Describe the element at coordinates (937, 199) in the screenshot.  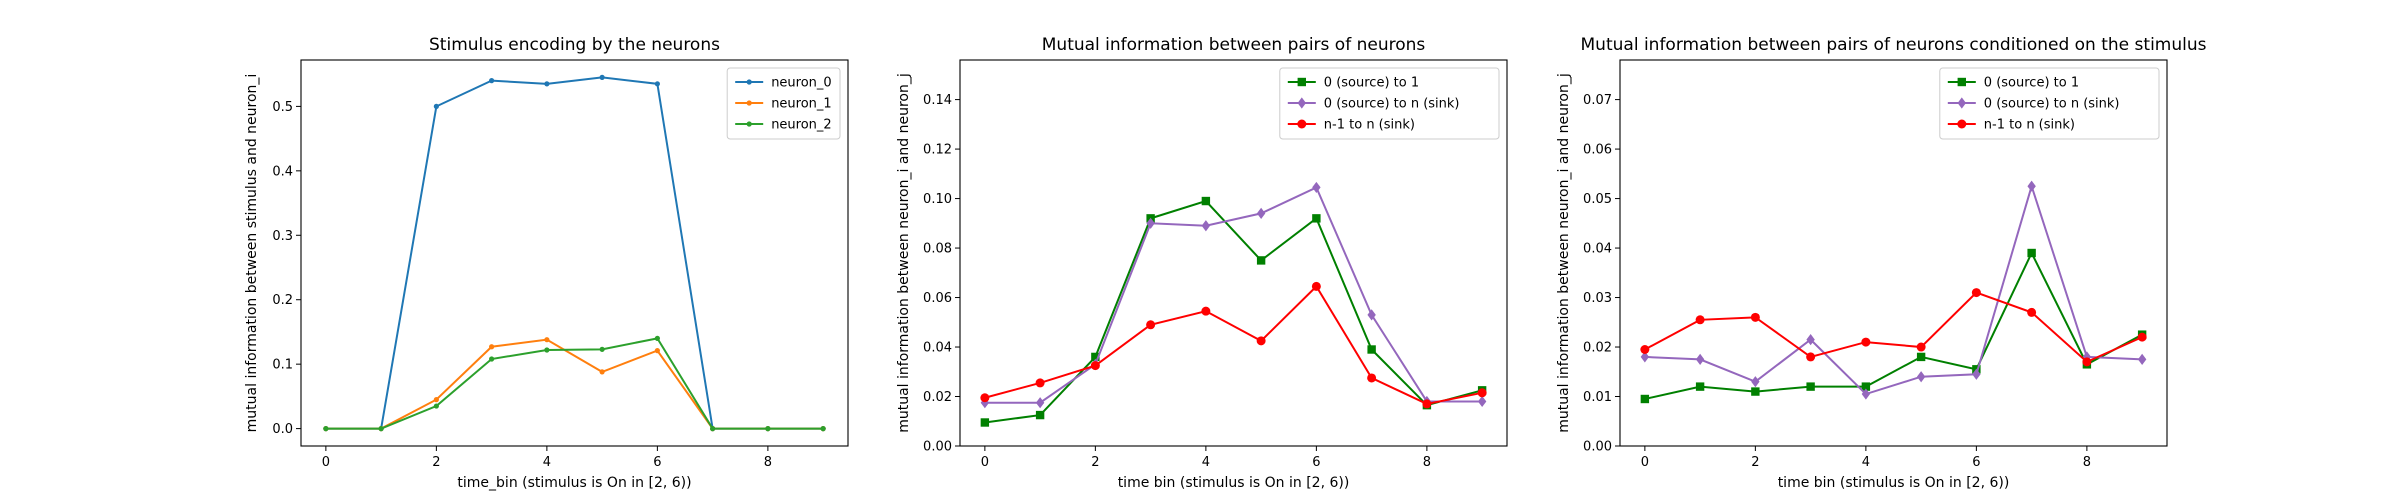
I see `y-tick-label: 0.10` at that location.